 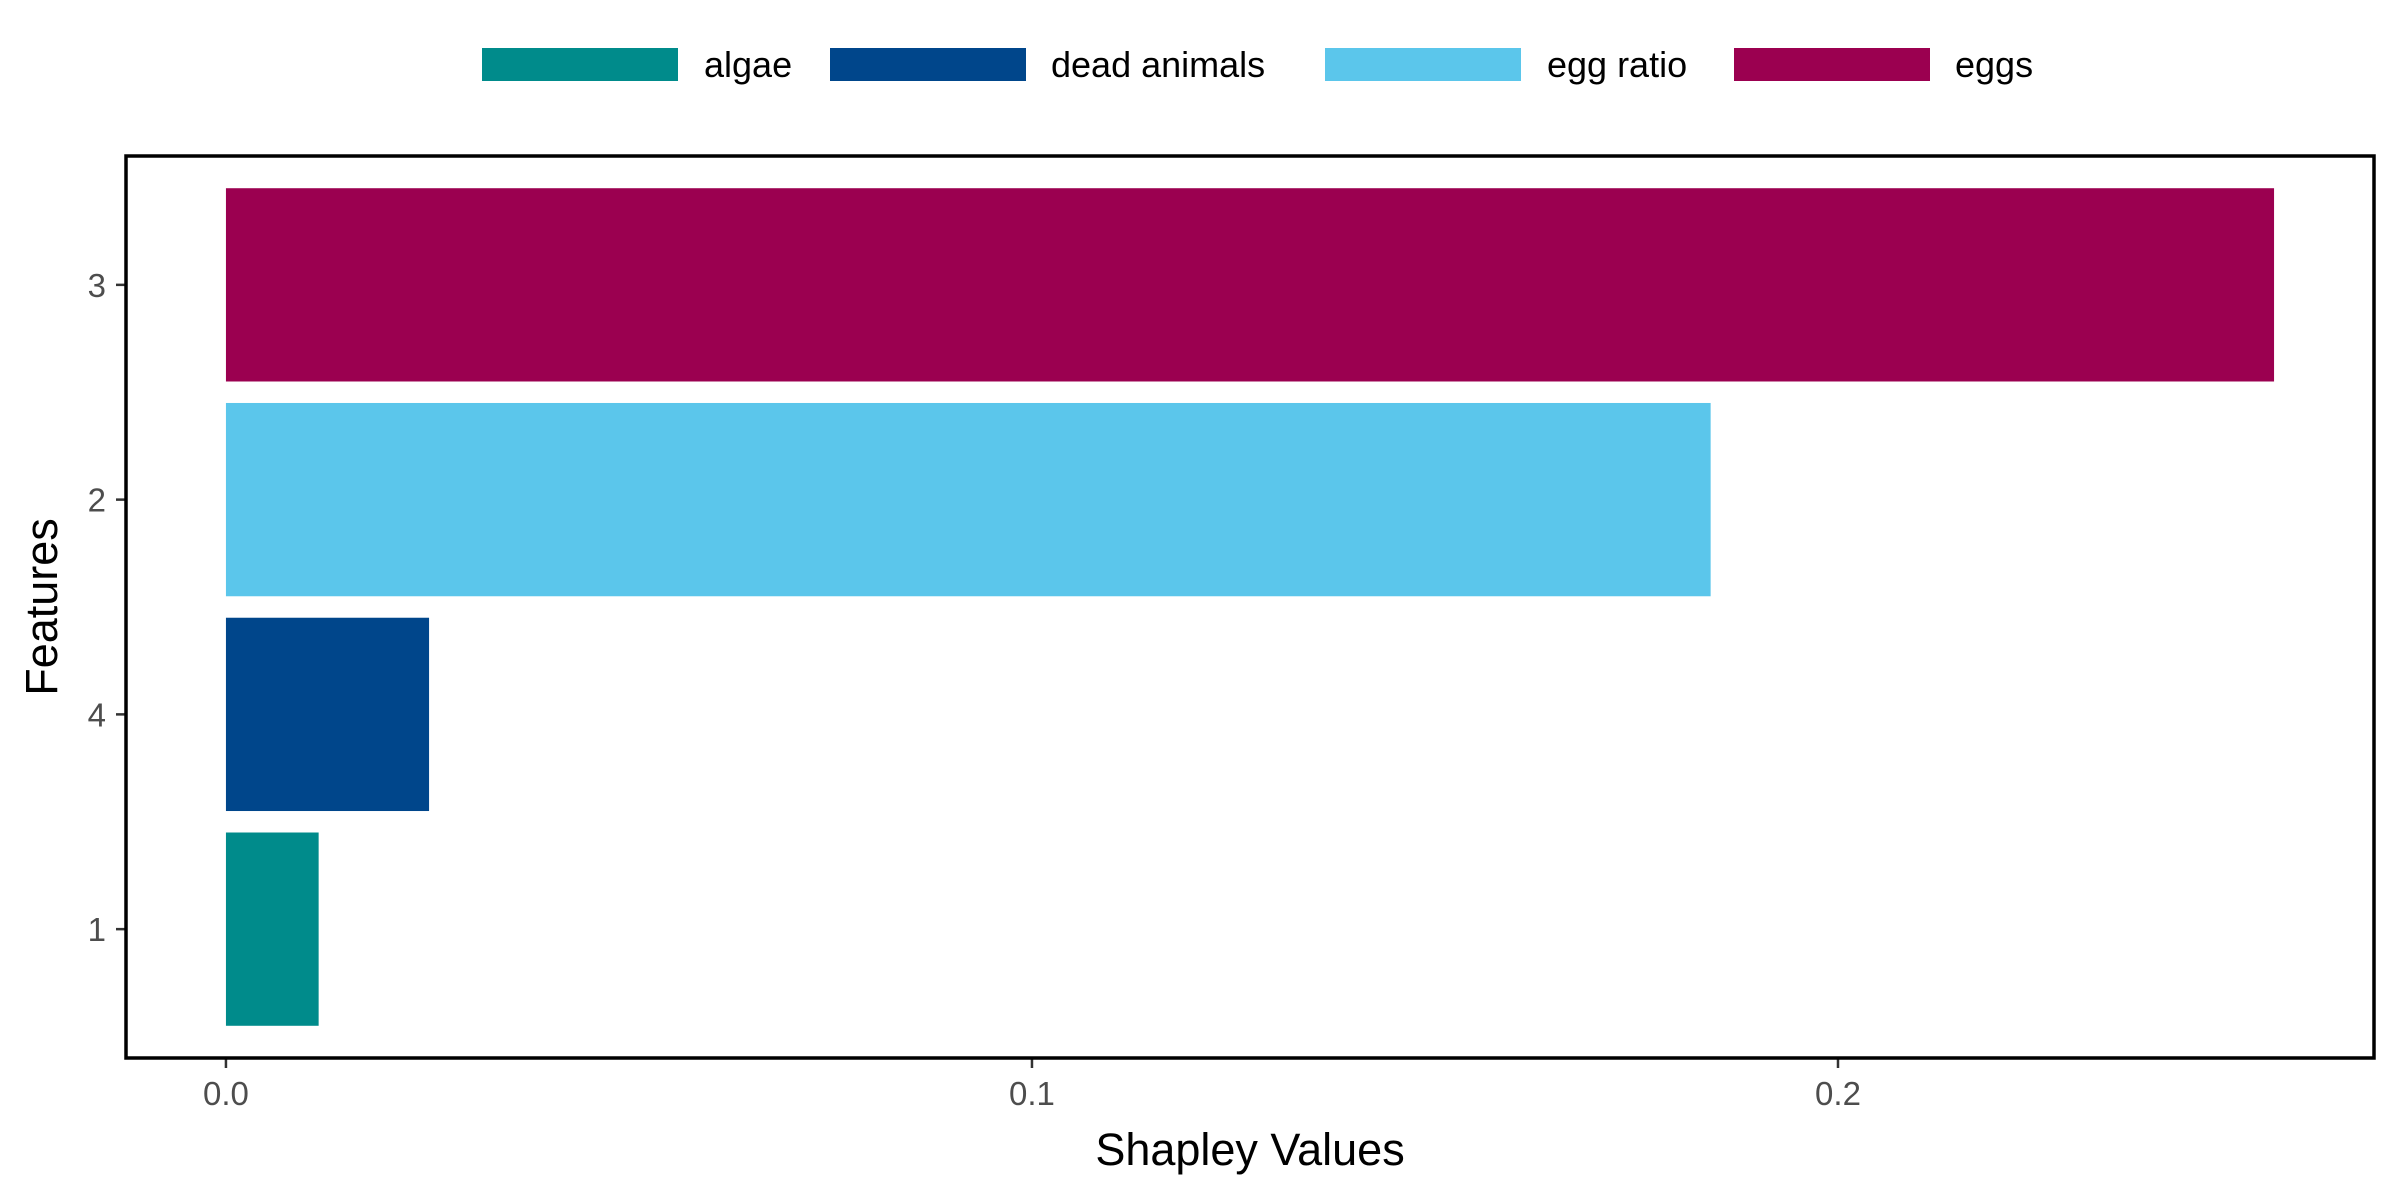 I want to click on legend: algae dead animals egg ratio eggs, so click(x=1257, y=64).